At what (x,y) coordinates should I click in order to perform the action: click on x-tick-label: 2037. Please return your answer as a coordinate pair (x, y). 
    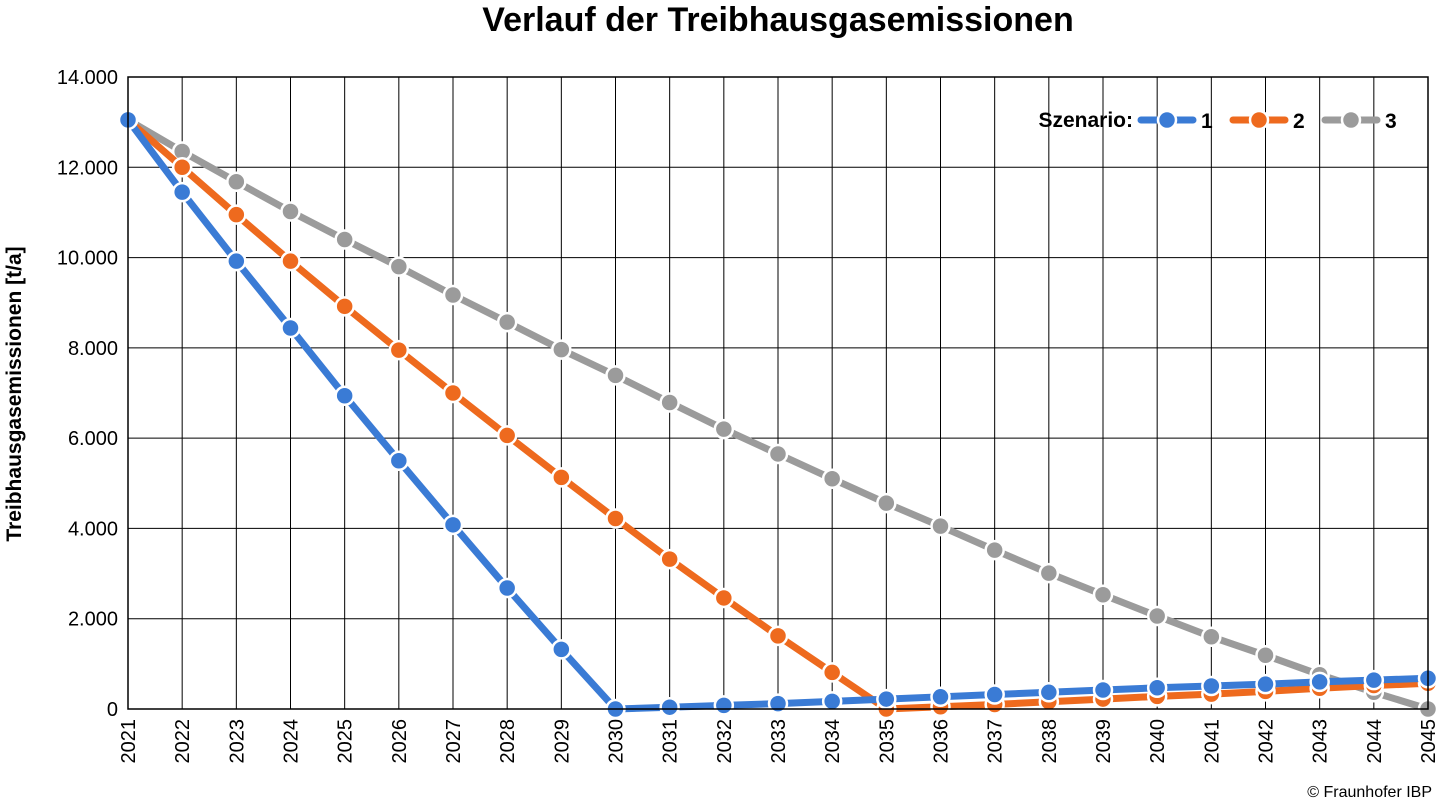
    Looking at the image, I should click on (996, 741).